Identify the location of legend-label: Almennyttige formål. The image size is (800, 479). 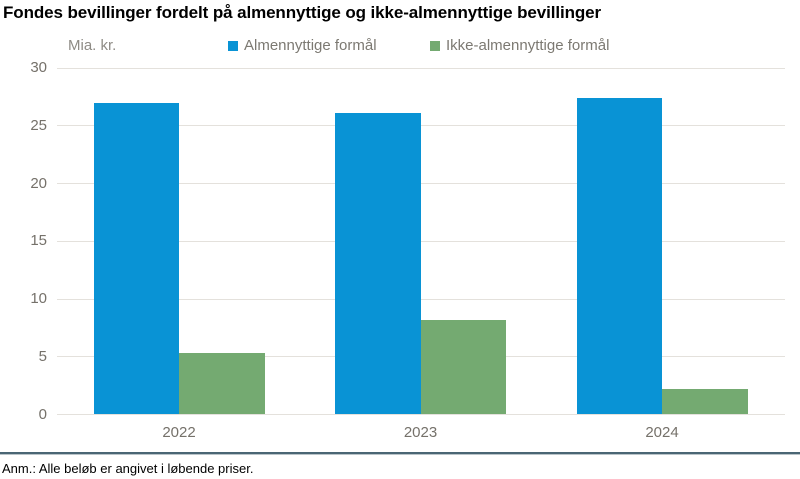
(310, 45).